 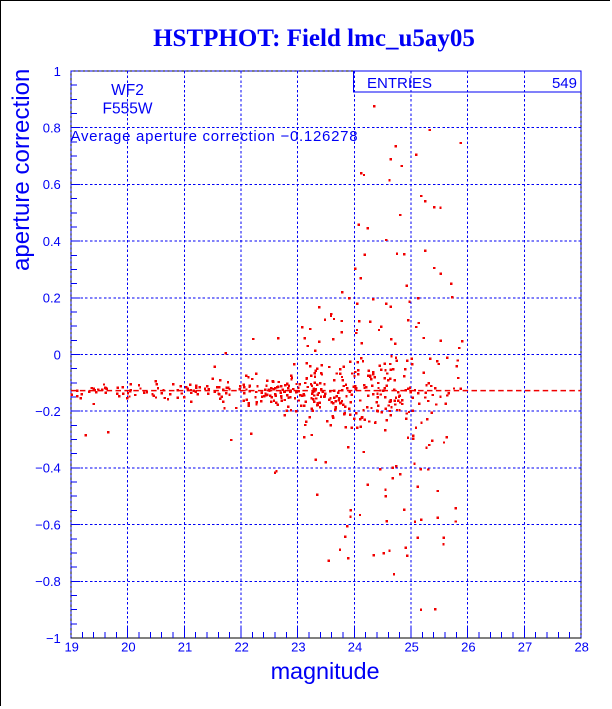 I want to click on svg-text: −1, so click(x=53, y=638).